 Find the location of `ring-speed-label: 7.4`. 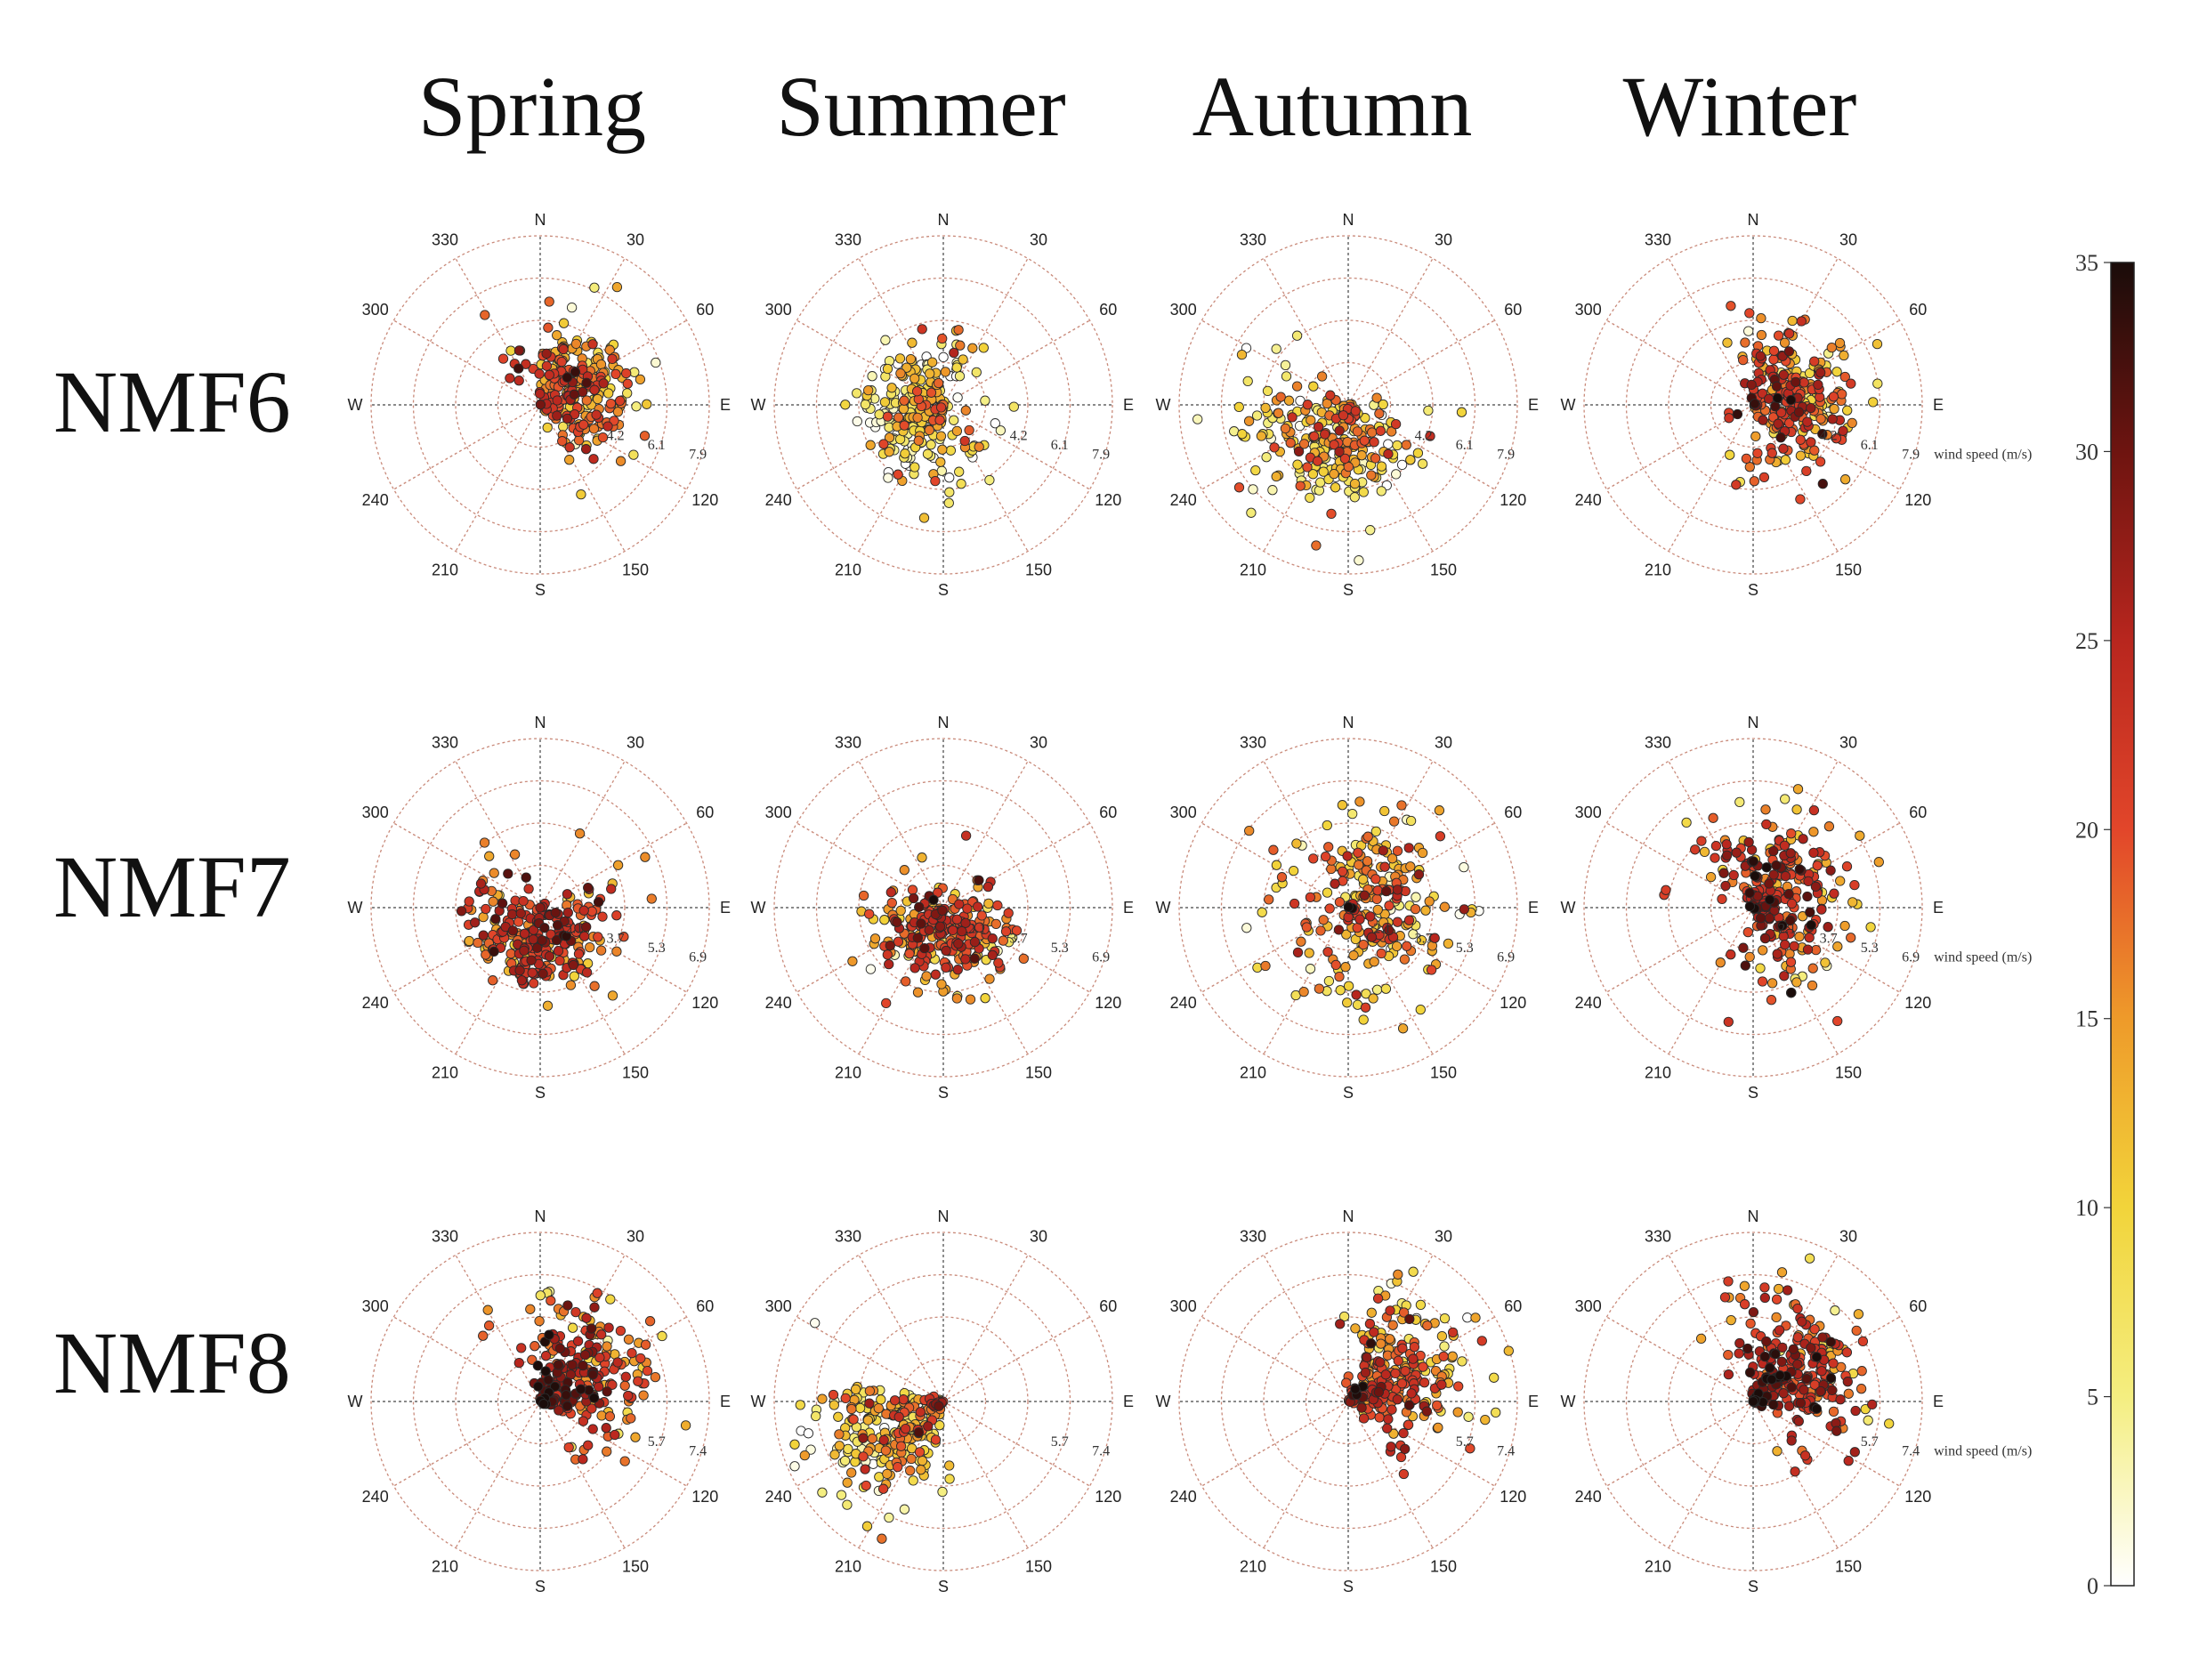

ring-speed-label: 7.4 is located at coordinates (1101, 1451).